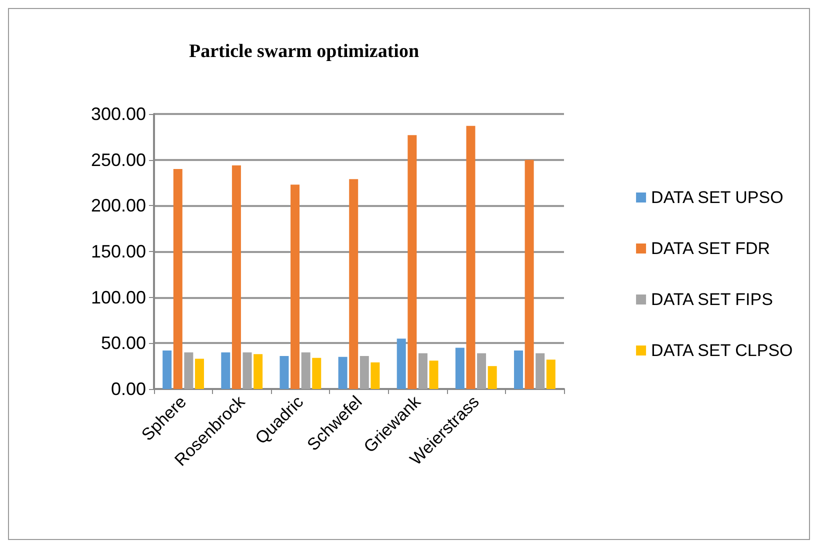 Image resolution: width=820 pixels, height=548 pixels. I want to click on y-tick-label: 50.00, so click(123, 343).